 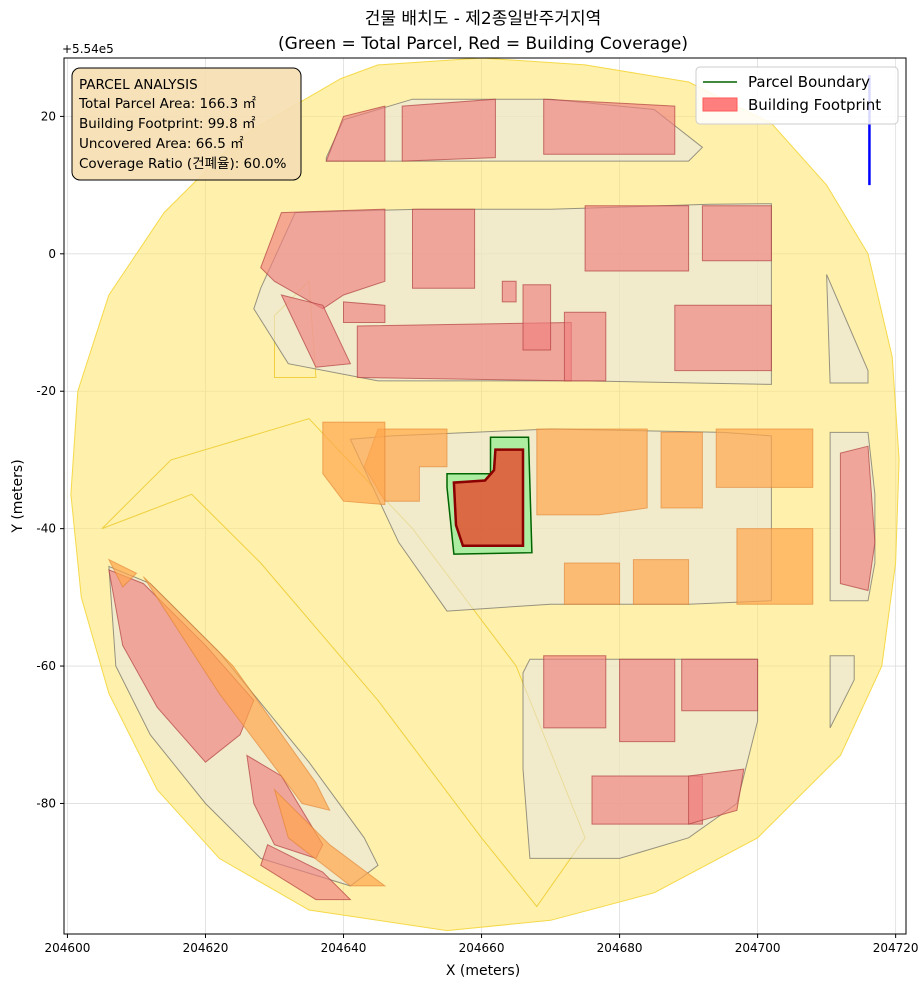 I want to click on y-tick-label: 20, so click(x=48, y=116).